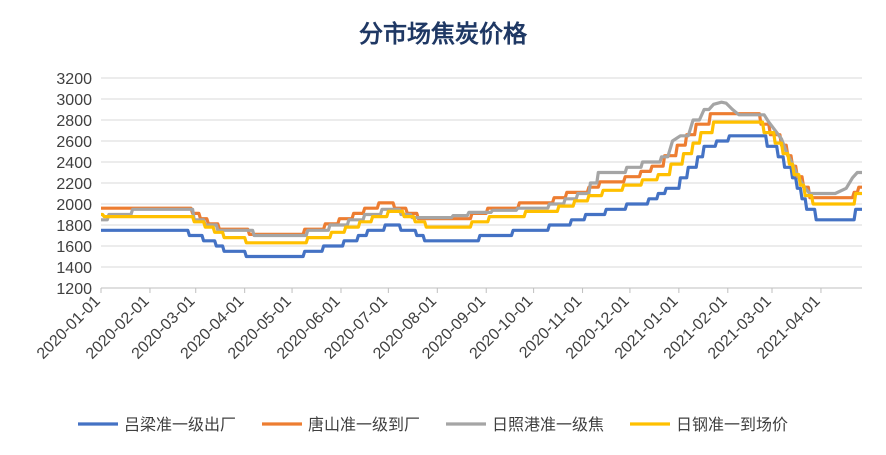 The image size is (886, 455). I want to click on y-tick-label: 3000, so click(74, 100).